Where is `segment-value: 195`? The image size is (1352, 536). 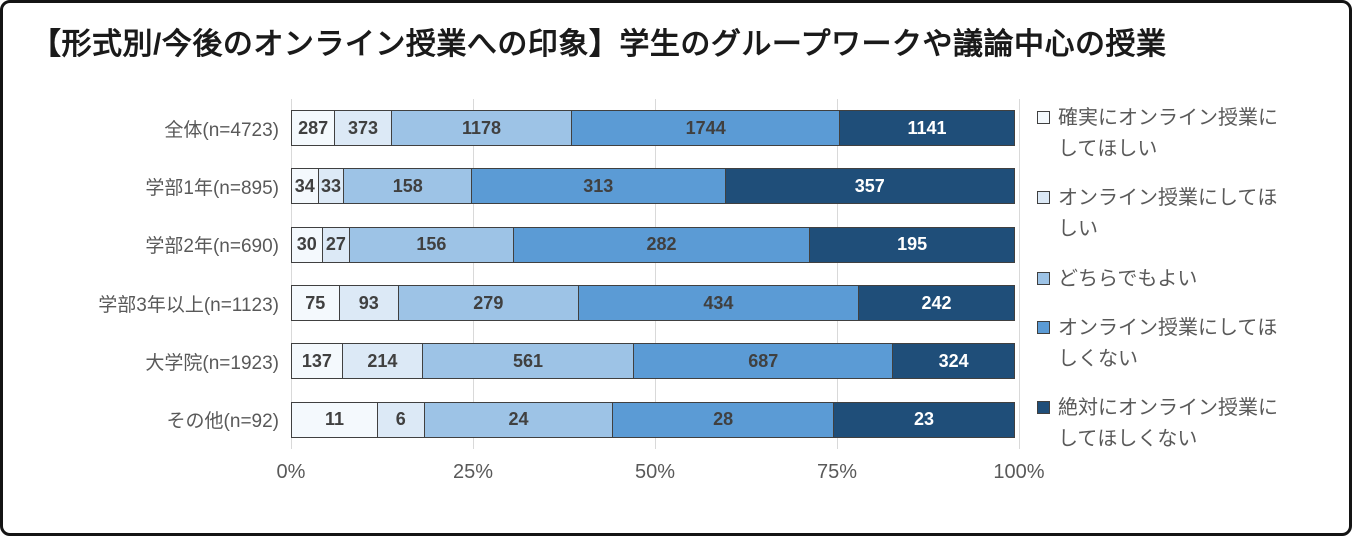 segment-value: 195 is located at coordinates (912, 244).